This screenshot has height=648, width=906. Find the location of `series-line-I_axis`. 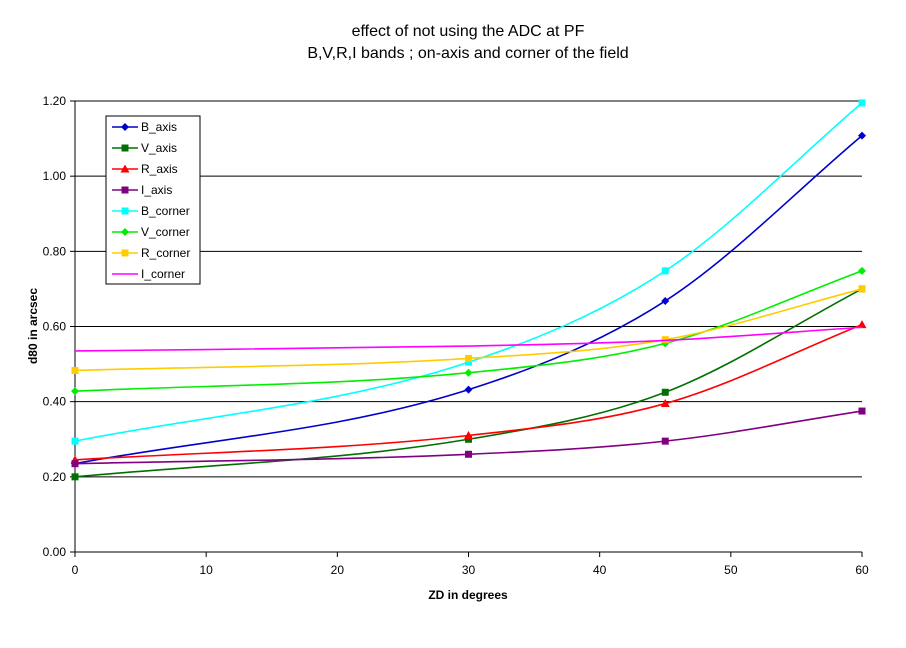

series-line-I_axis is located at coordinates (468, 437).